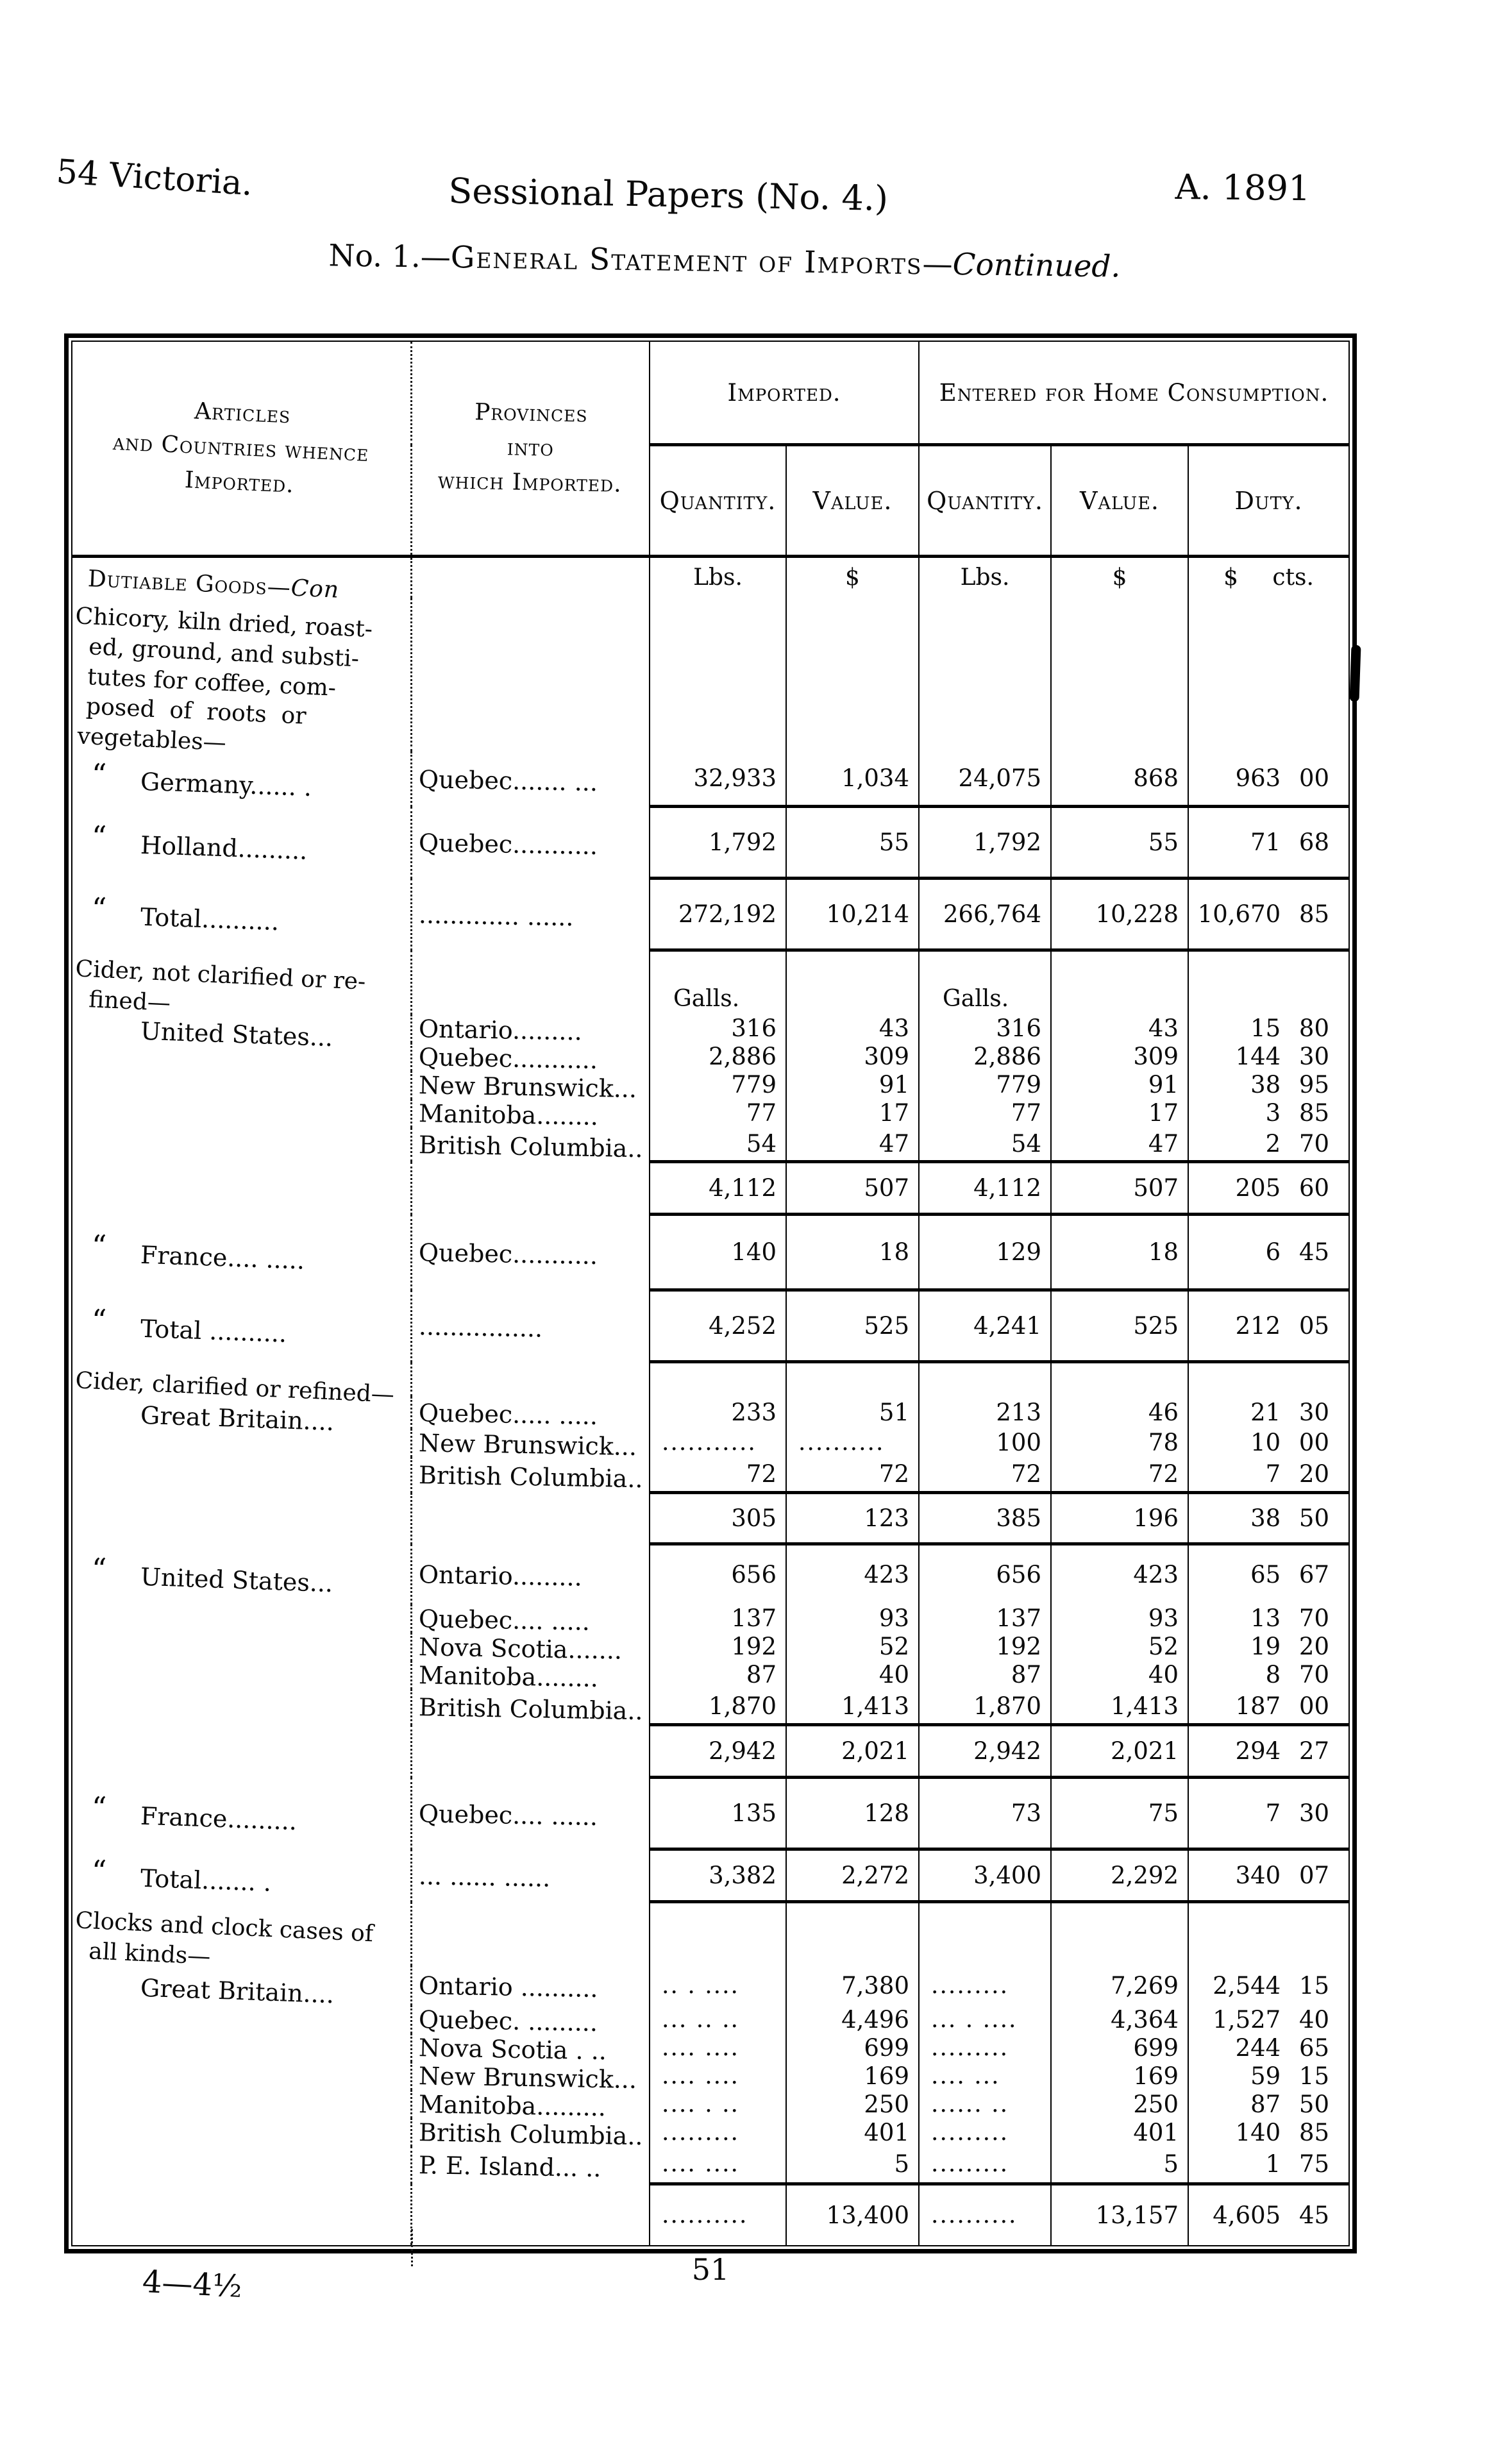  What do you see at coordinates (985, 1325) in the screenshot?
I see `home-quantity-cell: 4,241` at bounding box center [985, 1325].